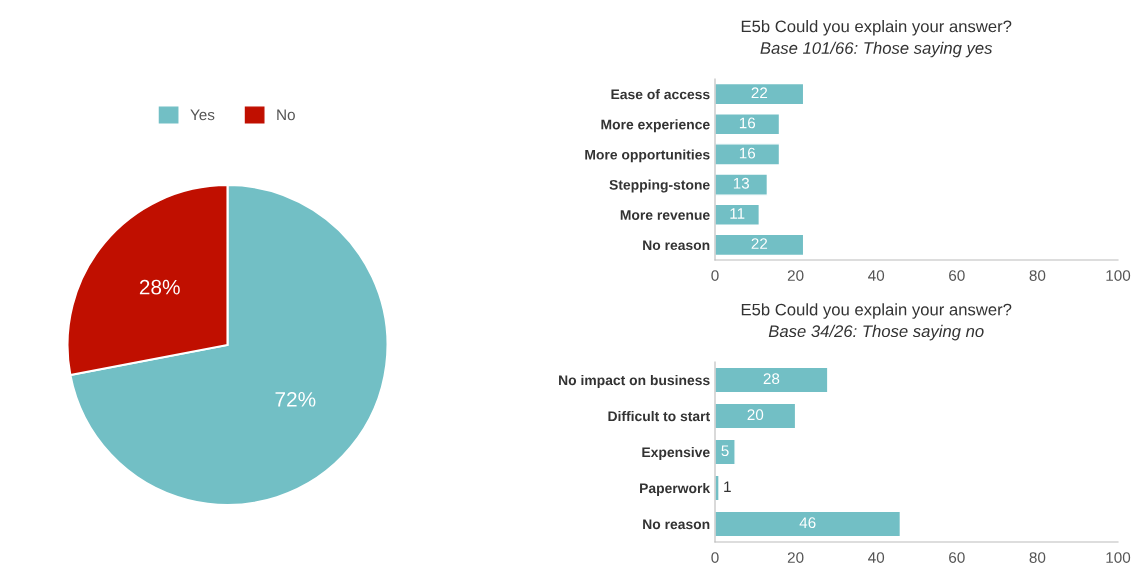 Image resolution: width=1136 pixels, height=569 pixels. Describe the element at coordinates (159, 287) in the screenshot. I see `data-label: 28%` at that location.